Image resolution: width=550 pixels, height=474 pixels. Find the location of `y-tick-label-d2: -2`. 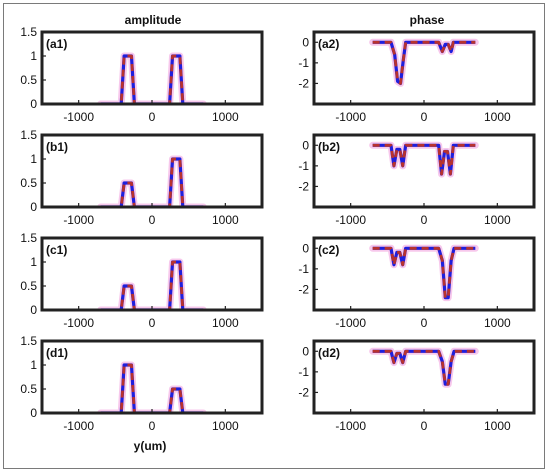

y-tick-label-d2: -2 is located at coordinates (303, 392).